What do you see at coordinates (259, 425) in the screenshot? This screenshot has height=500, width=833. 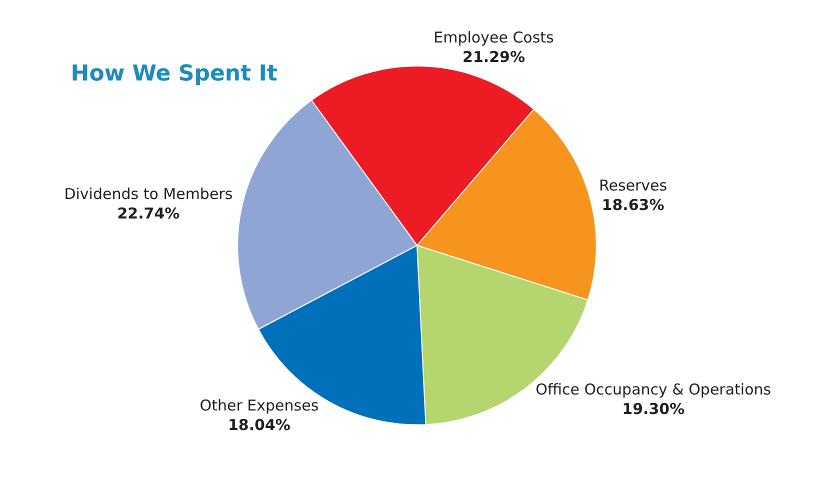 I see `data-label: 18.04%` at bounding box center [259, 425].